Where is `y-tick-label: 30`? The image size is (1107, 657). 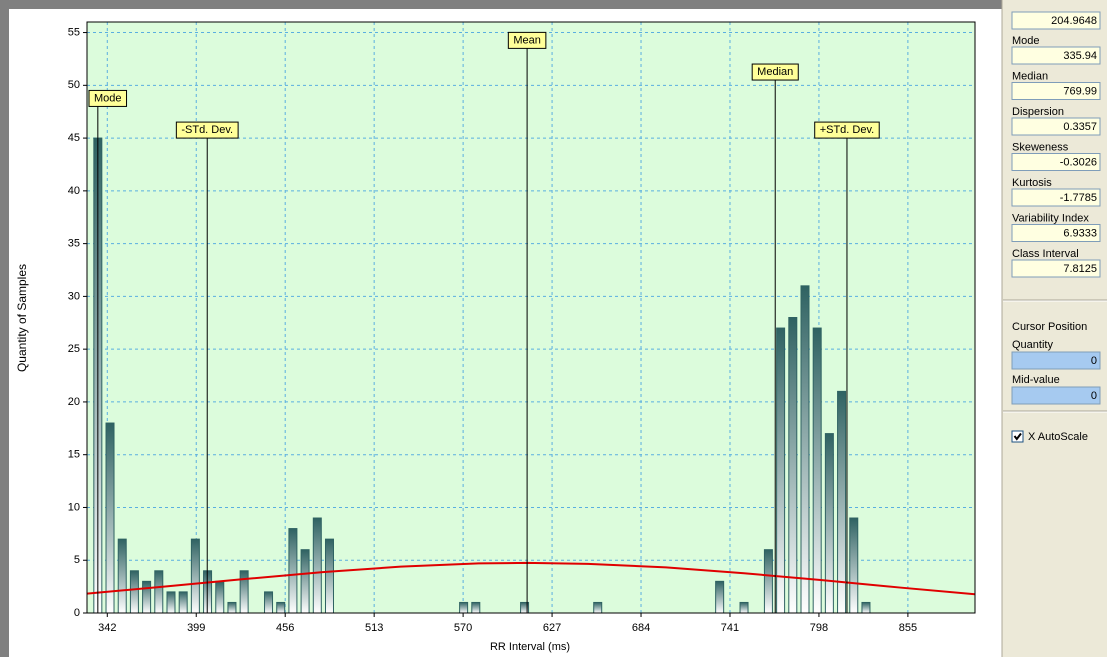
y-tick-label: 30 is located at coordinates (74, 296).